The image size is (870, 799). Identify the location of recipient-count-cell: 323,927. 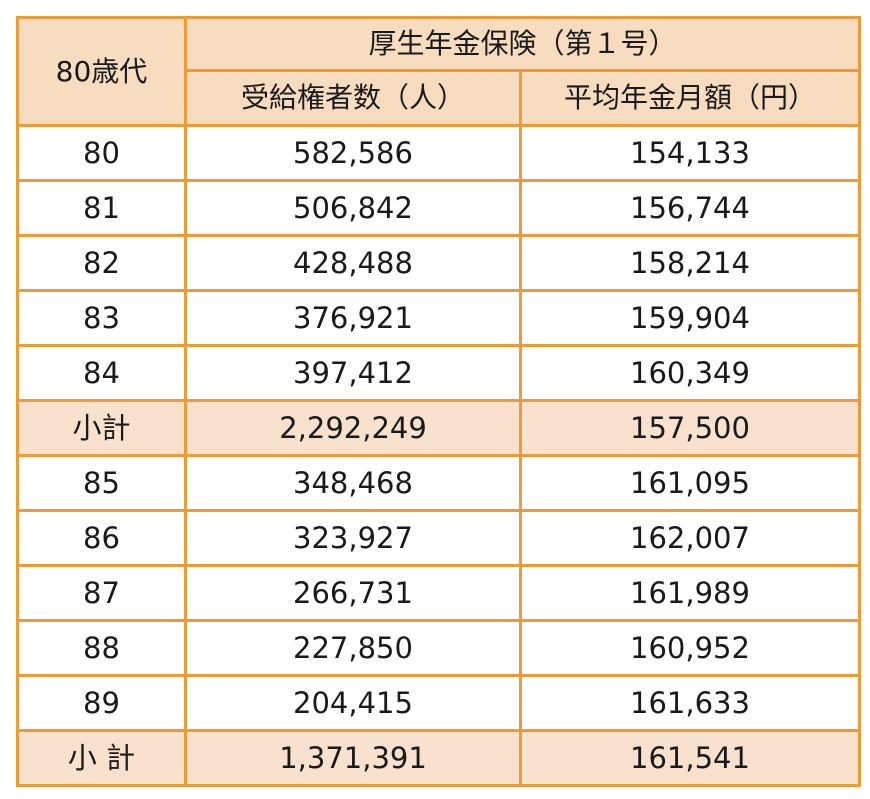
(353, 538).